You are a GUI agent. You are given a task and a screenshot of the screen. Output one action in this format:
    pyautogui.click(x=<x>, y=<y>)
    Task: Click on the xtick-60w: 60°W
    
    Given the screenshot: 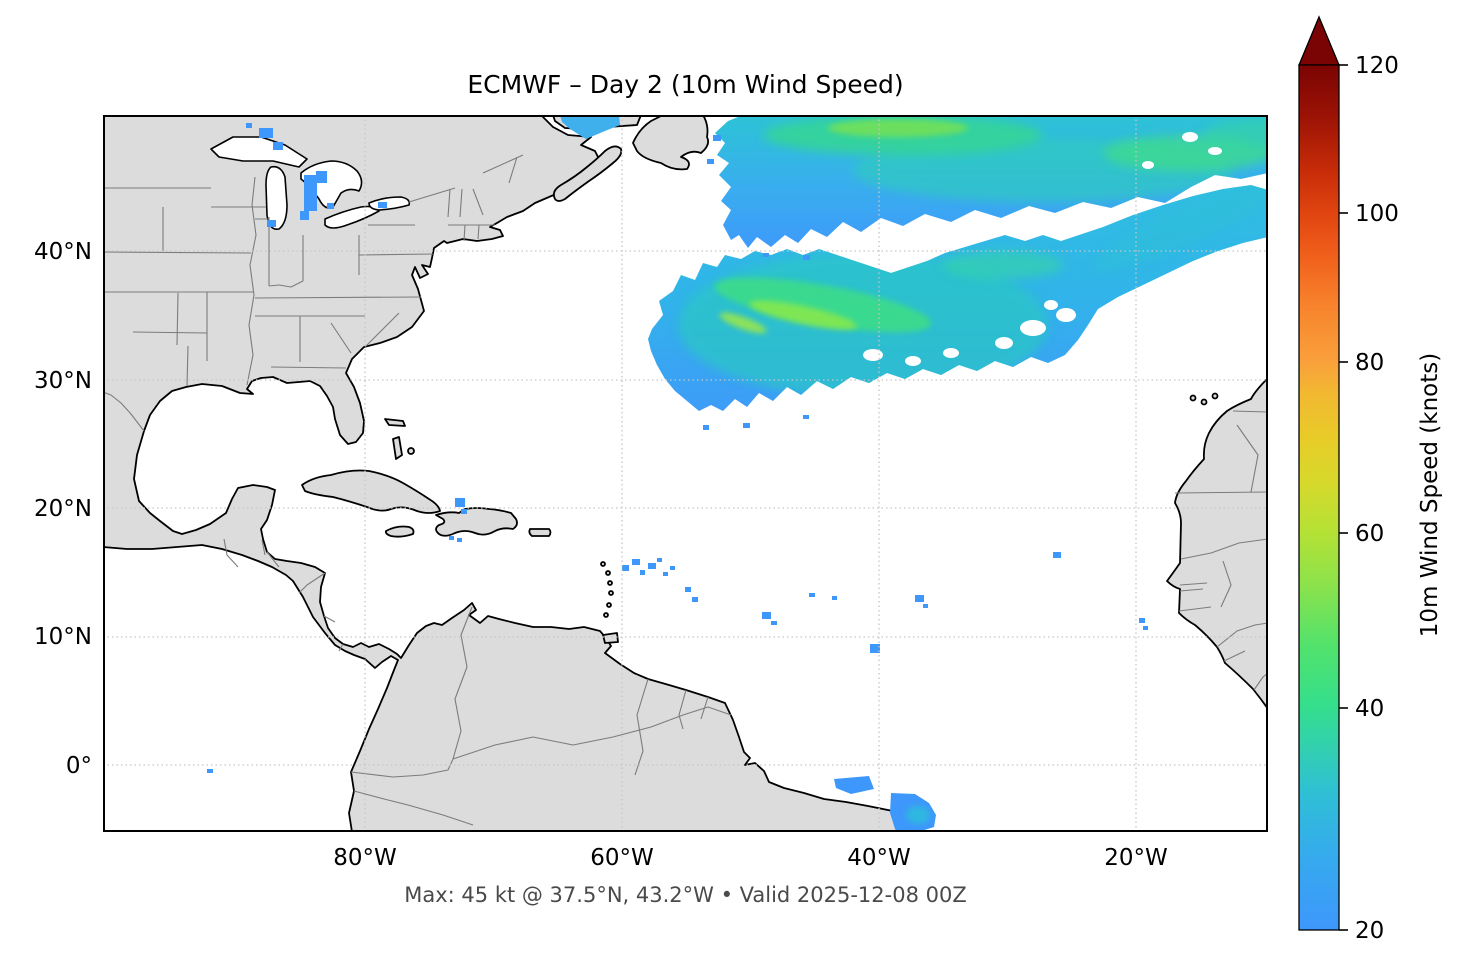 What is the action you would take?
    pyautogui.click(x=622, y=858)
    